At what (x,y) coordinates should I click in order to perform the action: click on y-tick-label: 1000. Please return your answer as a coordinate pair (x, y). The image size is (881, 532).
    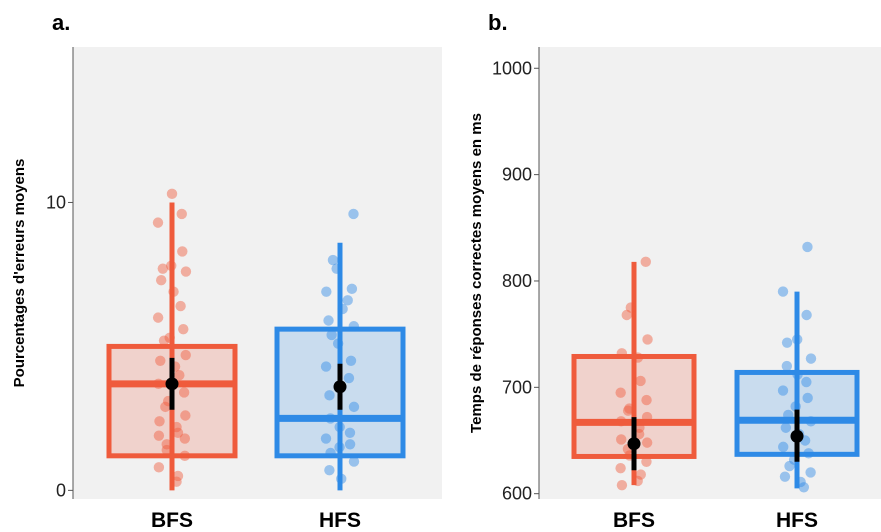
    Looking at the image, I should click on (512, 68).